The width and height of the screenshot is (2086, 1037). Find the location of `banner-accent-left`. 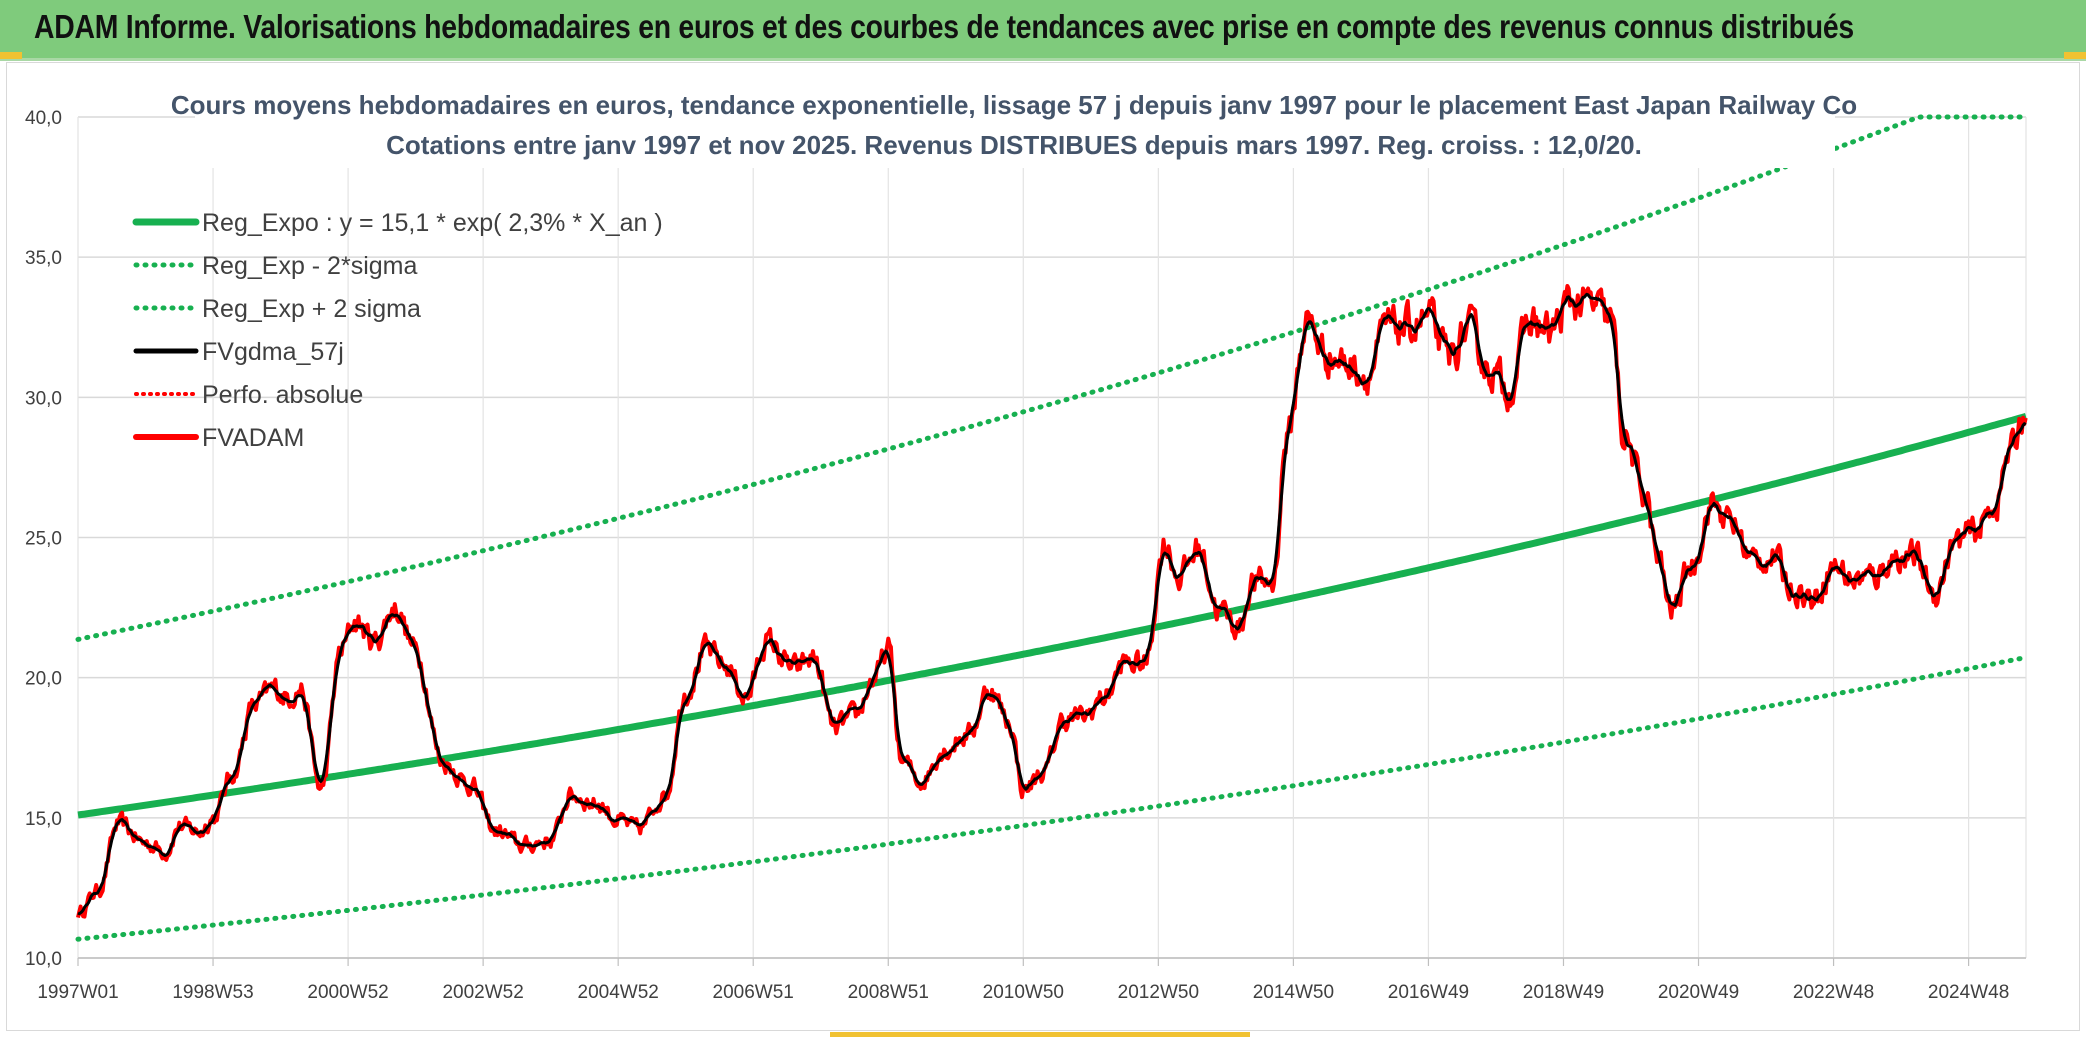

banner-accent-left is located at coordinates (11, 55).